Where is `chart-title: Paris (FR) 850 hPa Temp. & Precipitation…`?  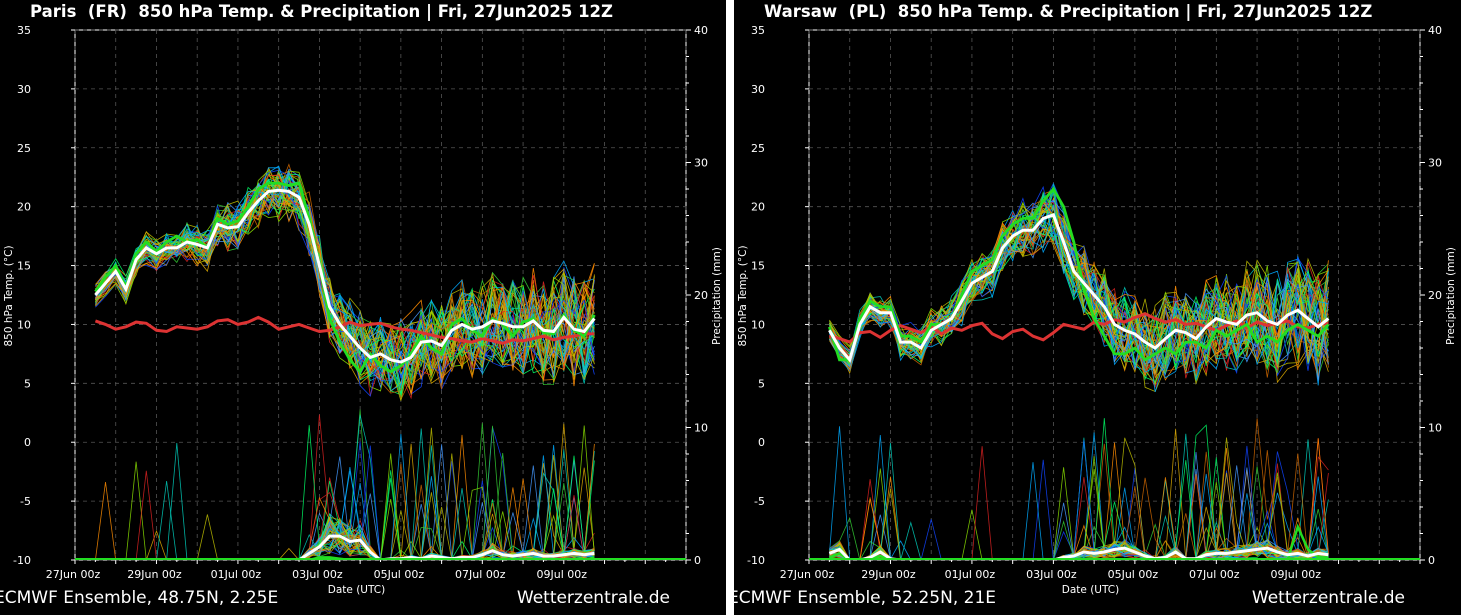 chart-title: Paris (FR) 850 hPa Temp. & Precipitation… is located at coordinates (321, 11).